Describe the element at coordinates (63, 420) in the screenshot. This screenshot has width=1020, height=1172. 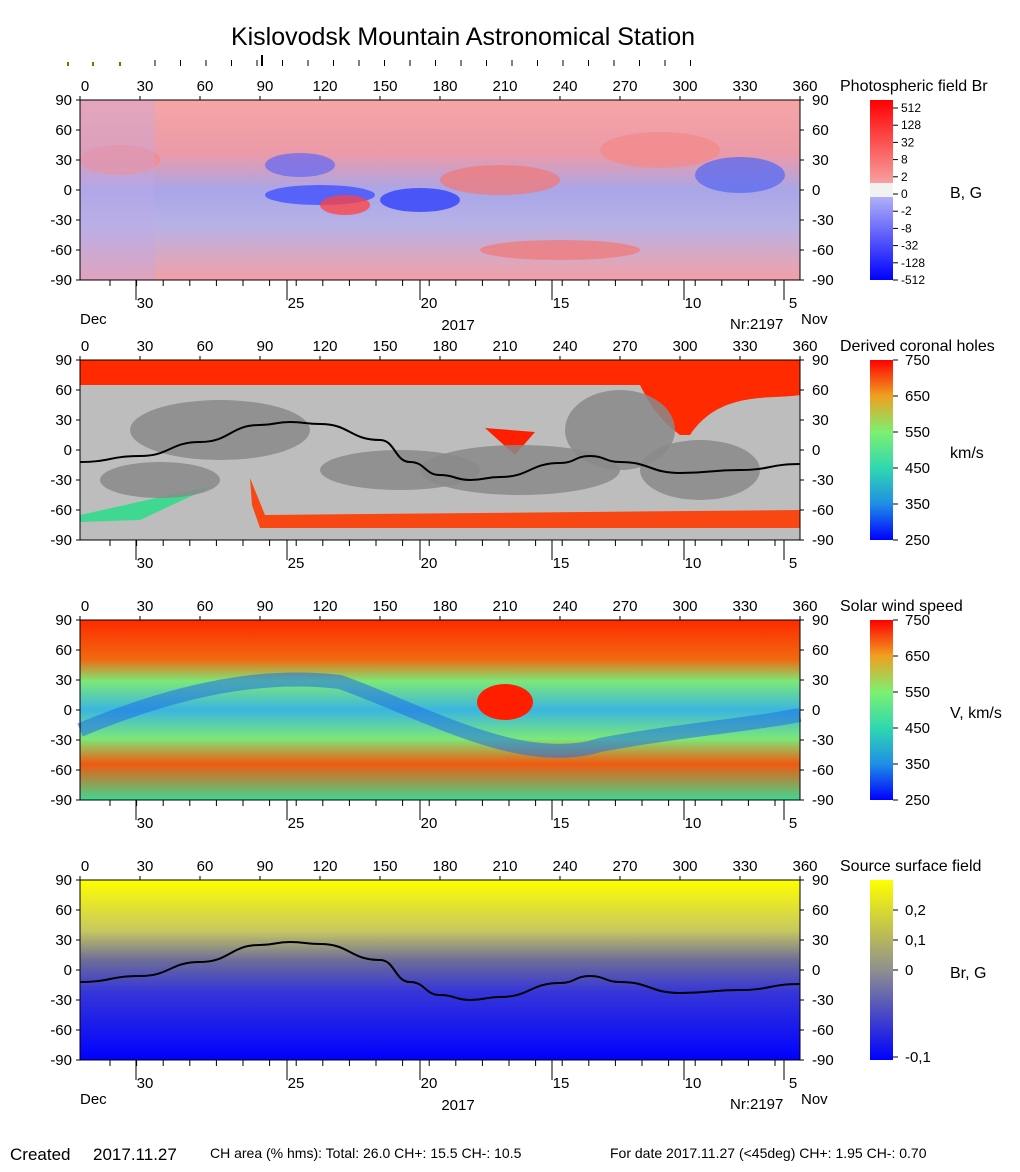
I see `latitude-tick-label-left: 30` at that location.